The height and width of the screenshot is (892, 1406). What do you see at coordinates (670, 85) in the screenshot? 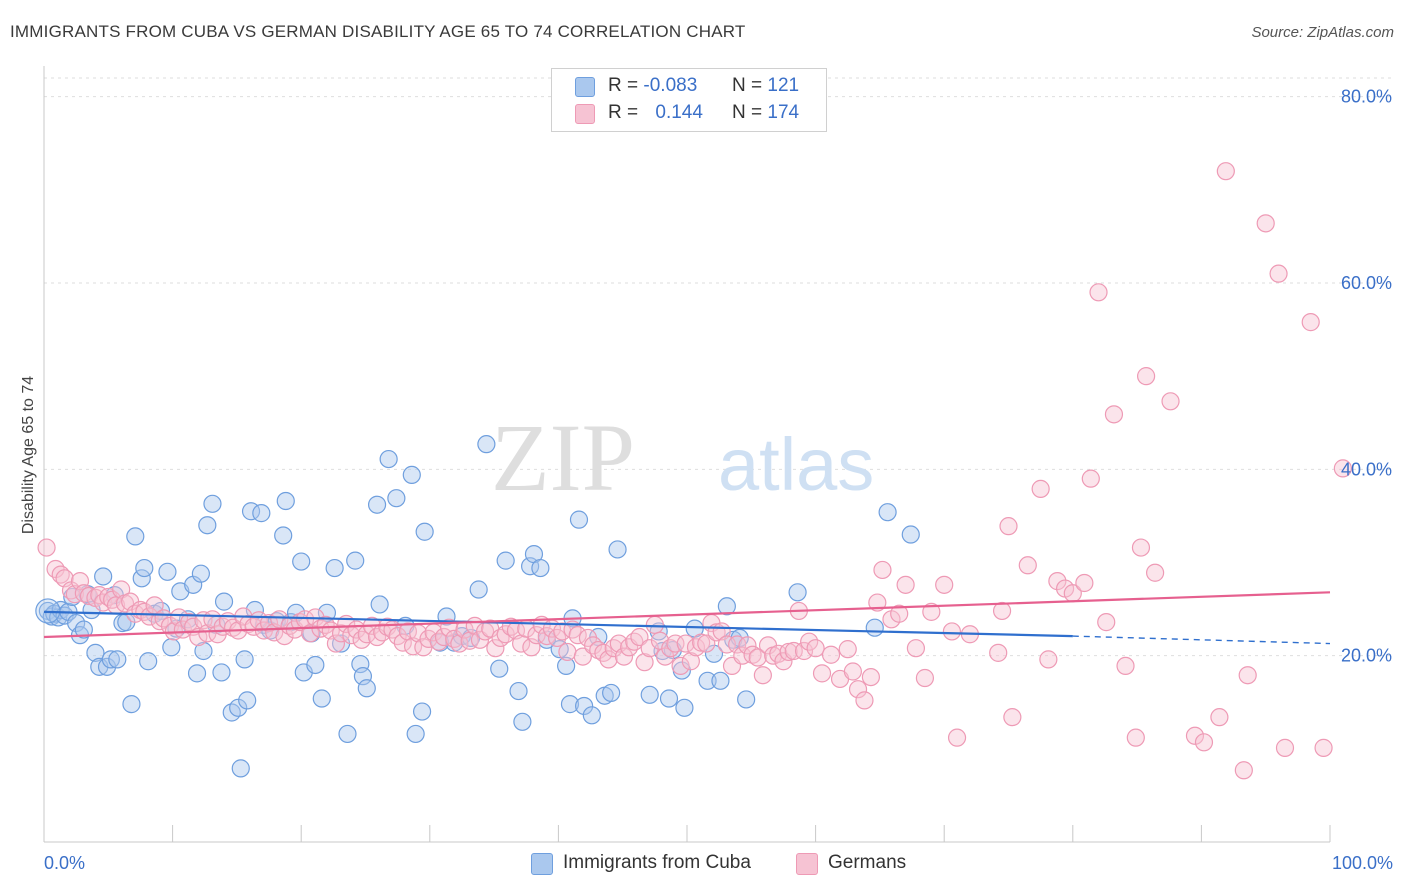
I see `legend-r-value: -0.083` at bounding box center [670, 85].